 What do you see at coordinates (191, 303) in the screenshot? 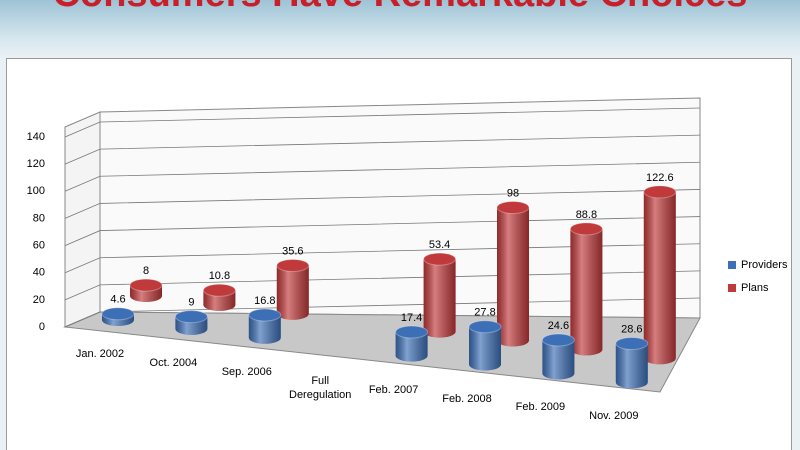
I see `value-label: 9` at bounding box center [191, 303].